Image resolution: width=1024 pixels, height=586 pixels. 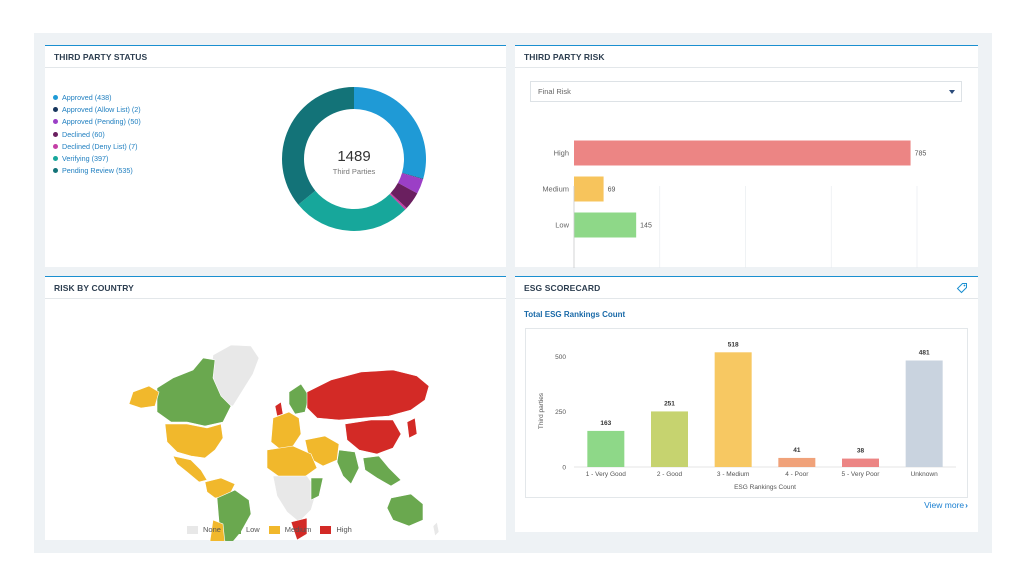 I want to click on map-region-alaska, so click(x=144, y=397).